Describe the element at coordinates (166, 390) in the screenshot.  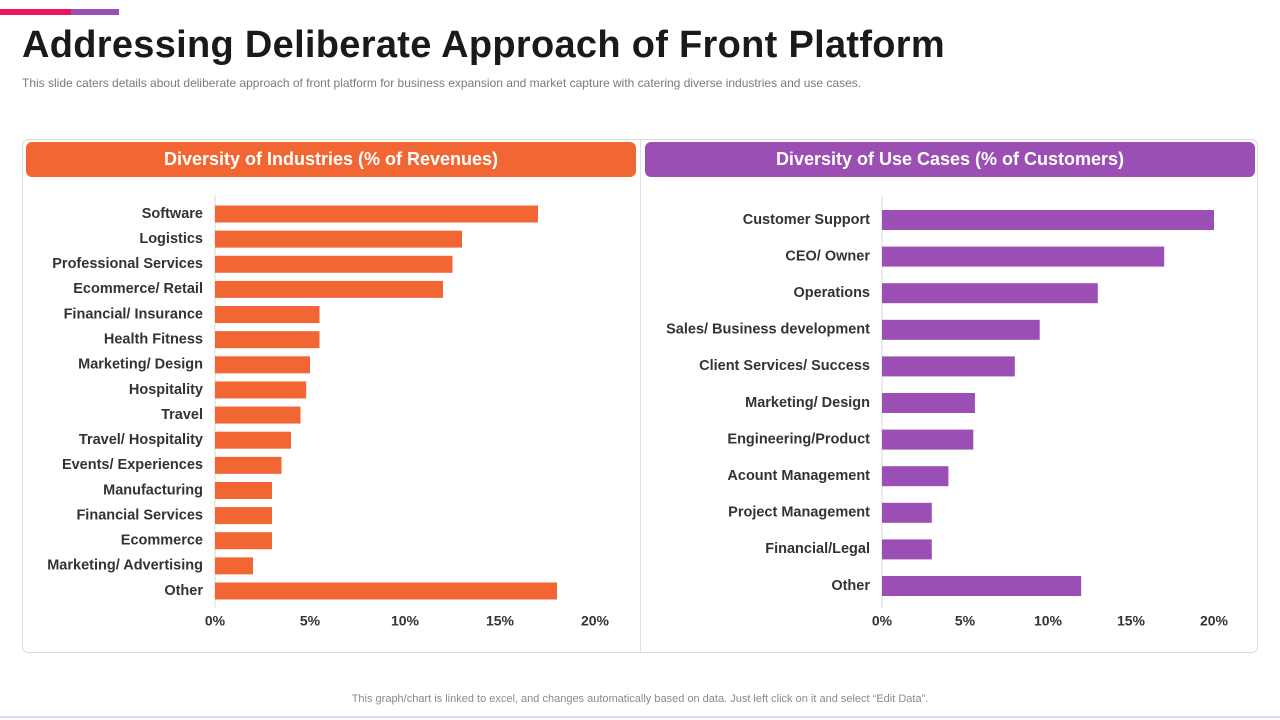
I see `category-label: Hospitality` at that location.